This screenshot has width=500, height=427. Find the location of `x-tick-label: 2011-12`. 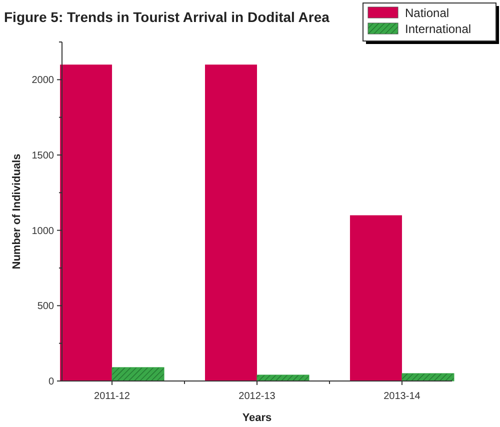

x-tick-label: 2011-12 is located at coordinates (112, 396).